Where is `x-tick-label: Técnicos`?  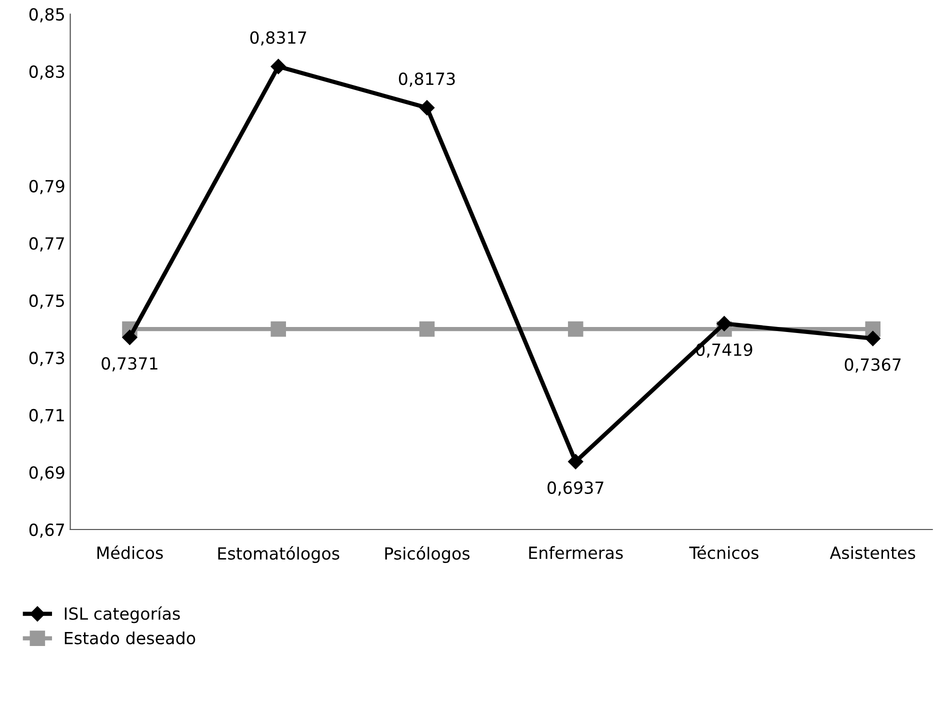 x-tick-label: Técnicos is located at coordinates (723, 553).